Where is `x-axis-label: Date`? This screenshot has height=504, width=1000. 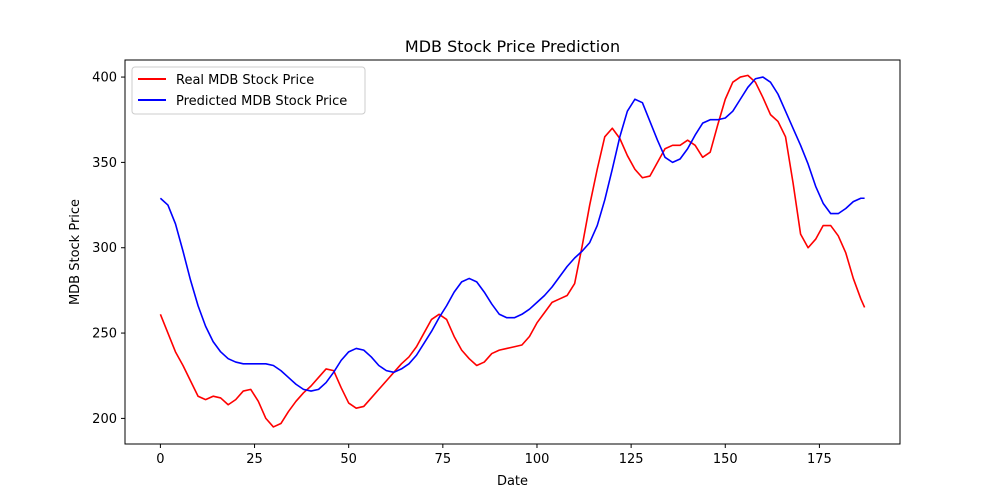
x-axis-label: Date is located at coordinates (512, 481).